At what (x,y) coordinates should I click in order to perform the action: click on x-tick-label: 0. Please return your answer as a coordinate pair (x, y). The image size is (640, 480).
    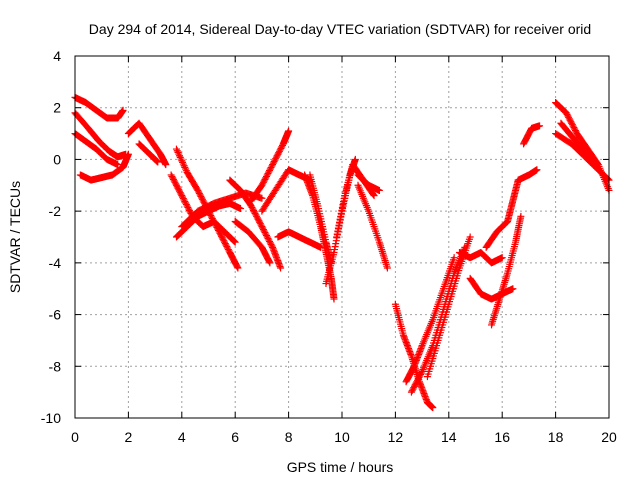
    Looking at the image, I should click on (75, 437).